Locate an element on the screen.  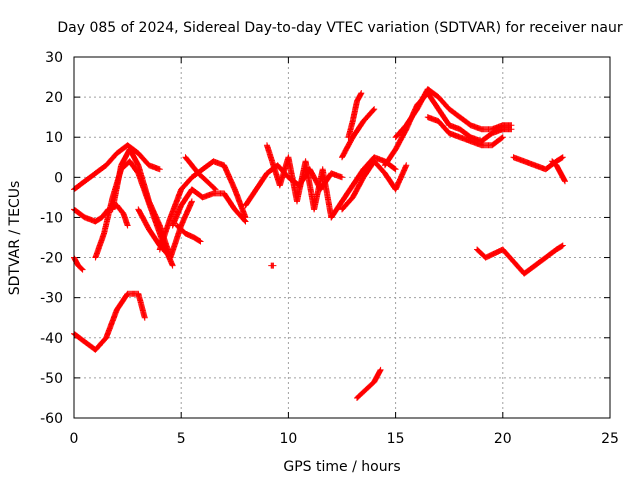
y-tick-label: -20 is located at coordinates (51, 259).